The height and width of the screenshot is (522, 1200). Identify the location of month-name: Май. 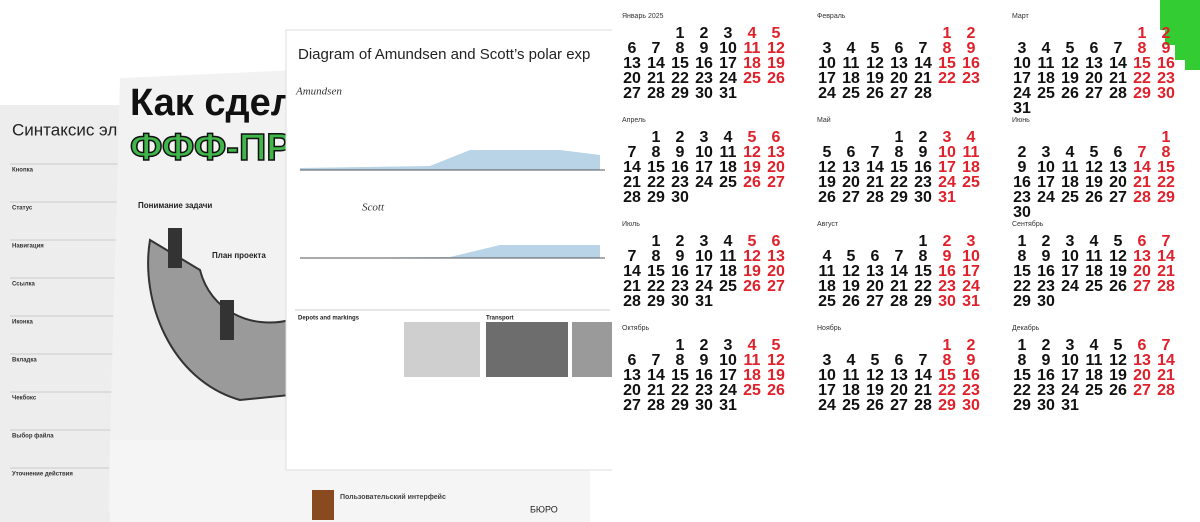
(824, 120).